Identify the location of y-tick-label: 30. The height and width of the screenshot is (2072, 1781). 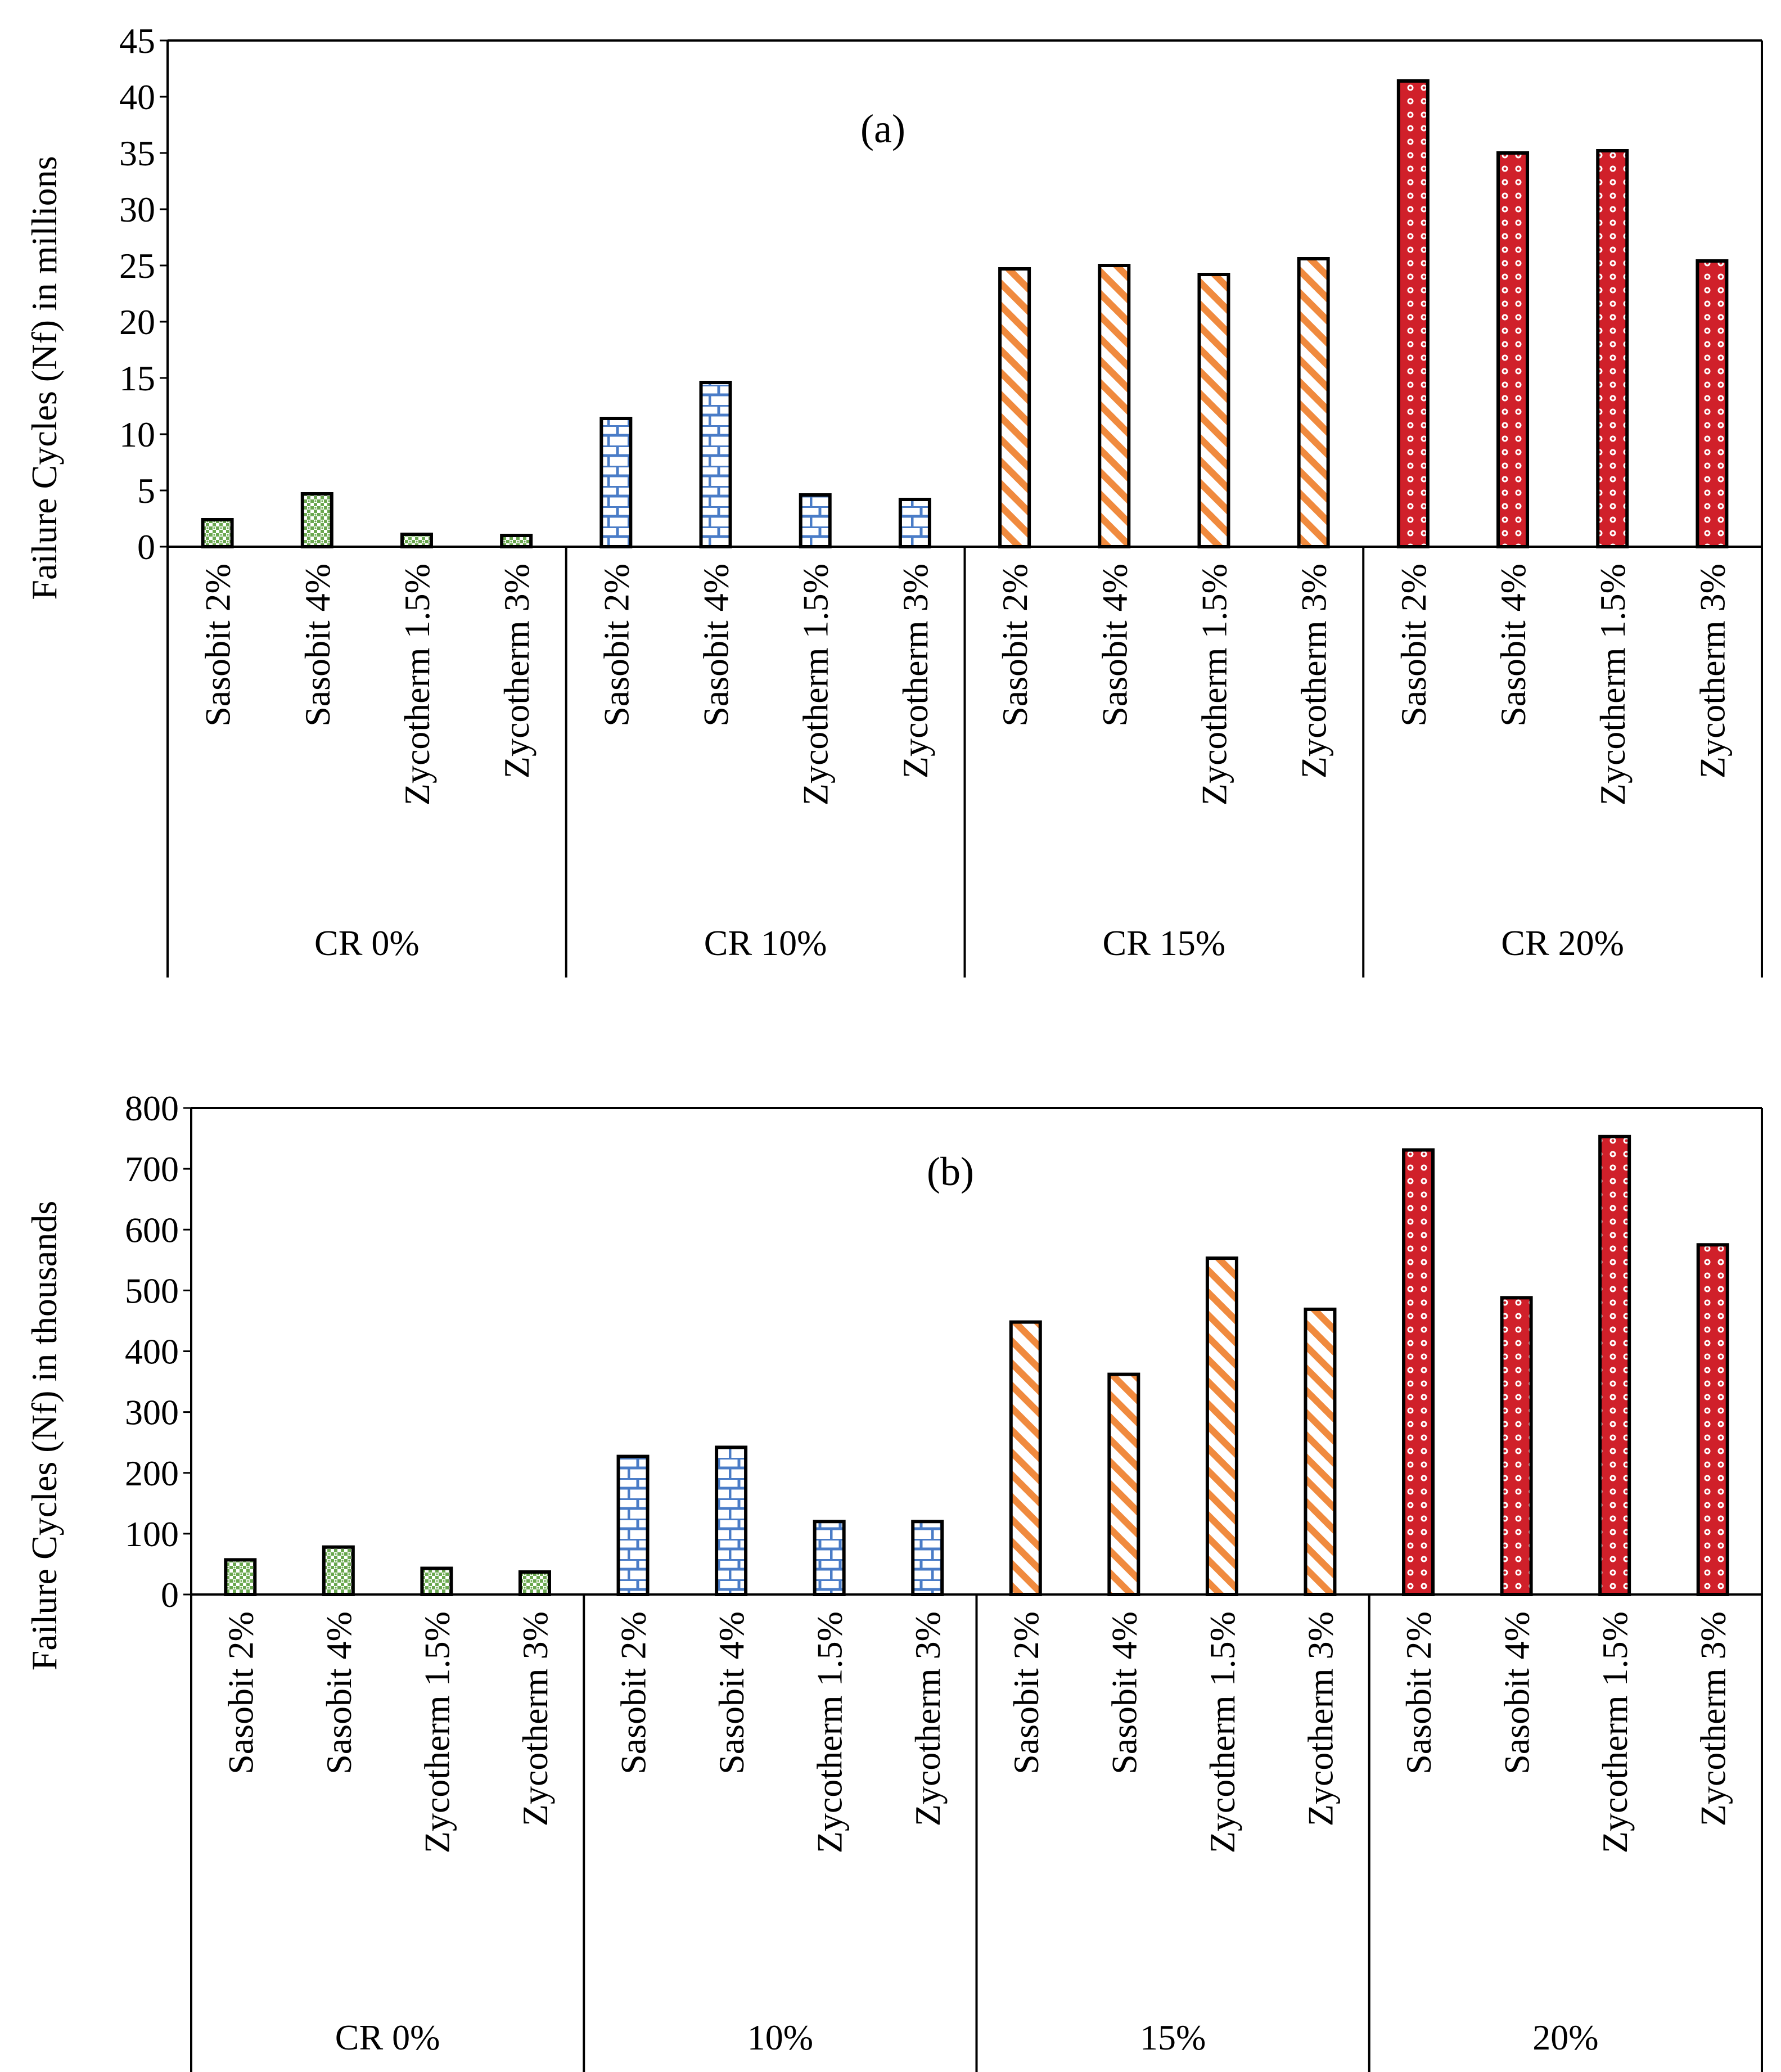
(137, 210).